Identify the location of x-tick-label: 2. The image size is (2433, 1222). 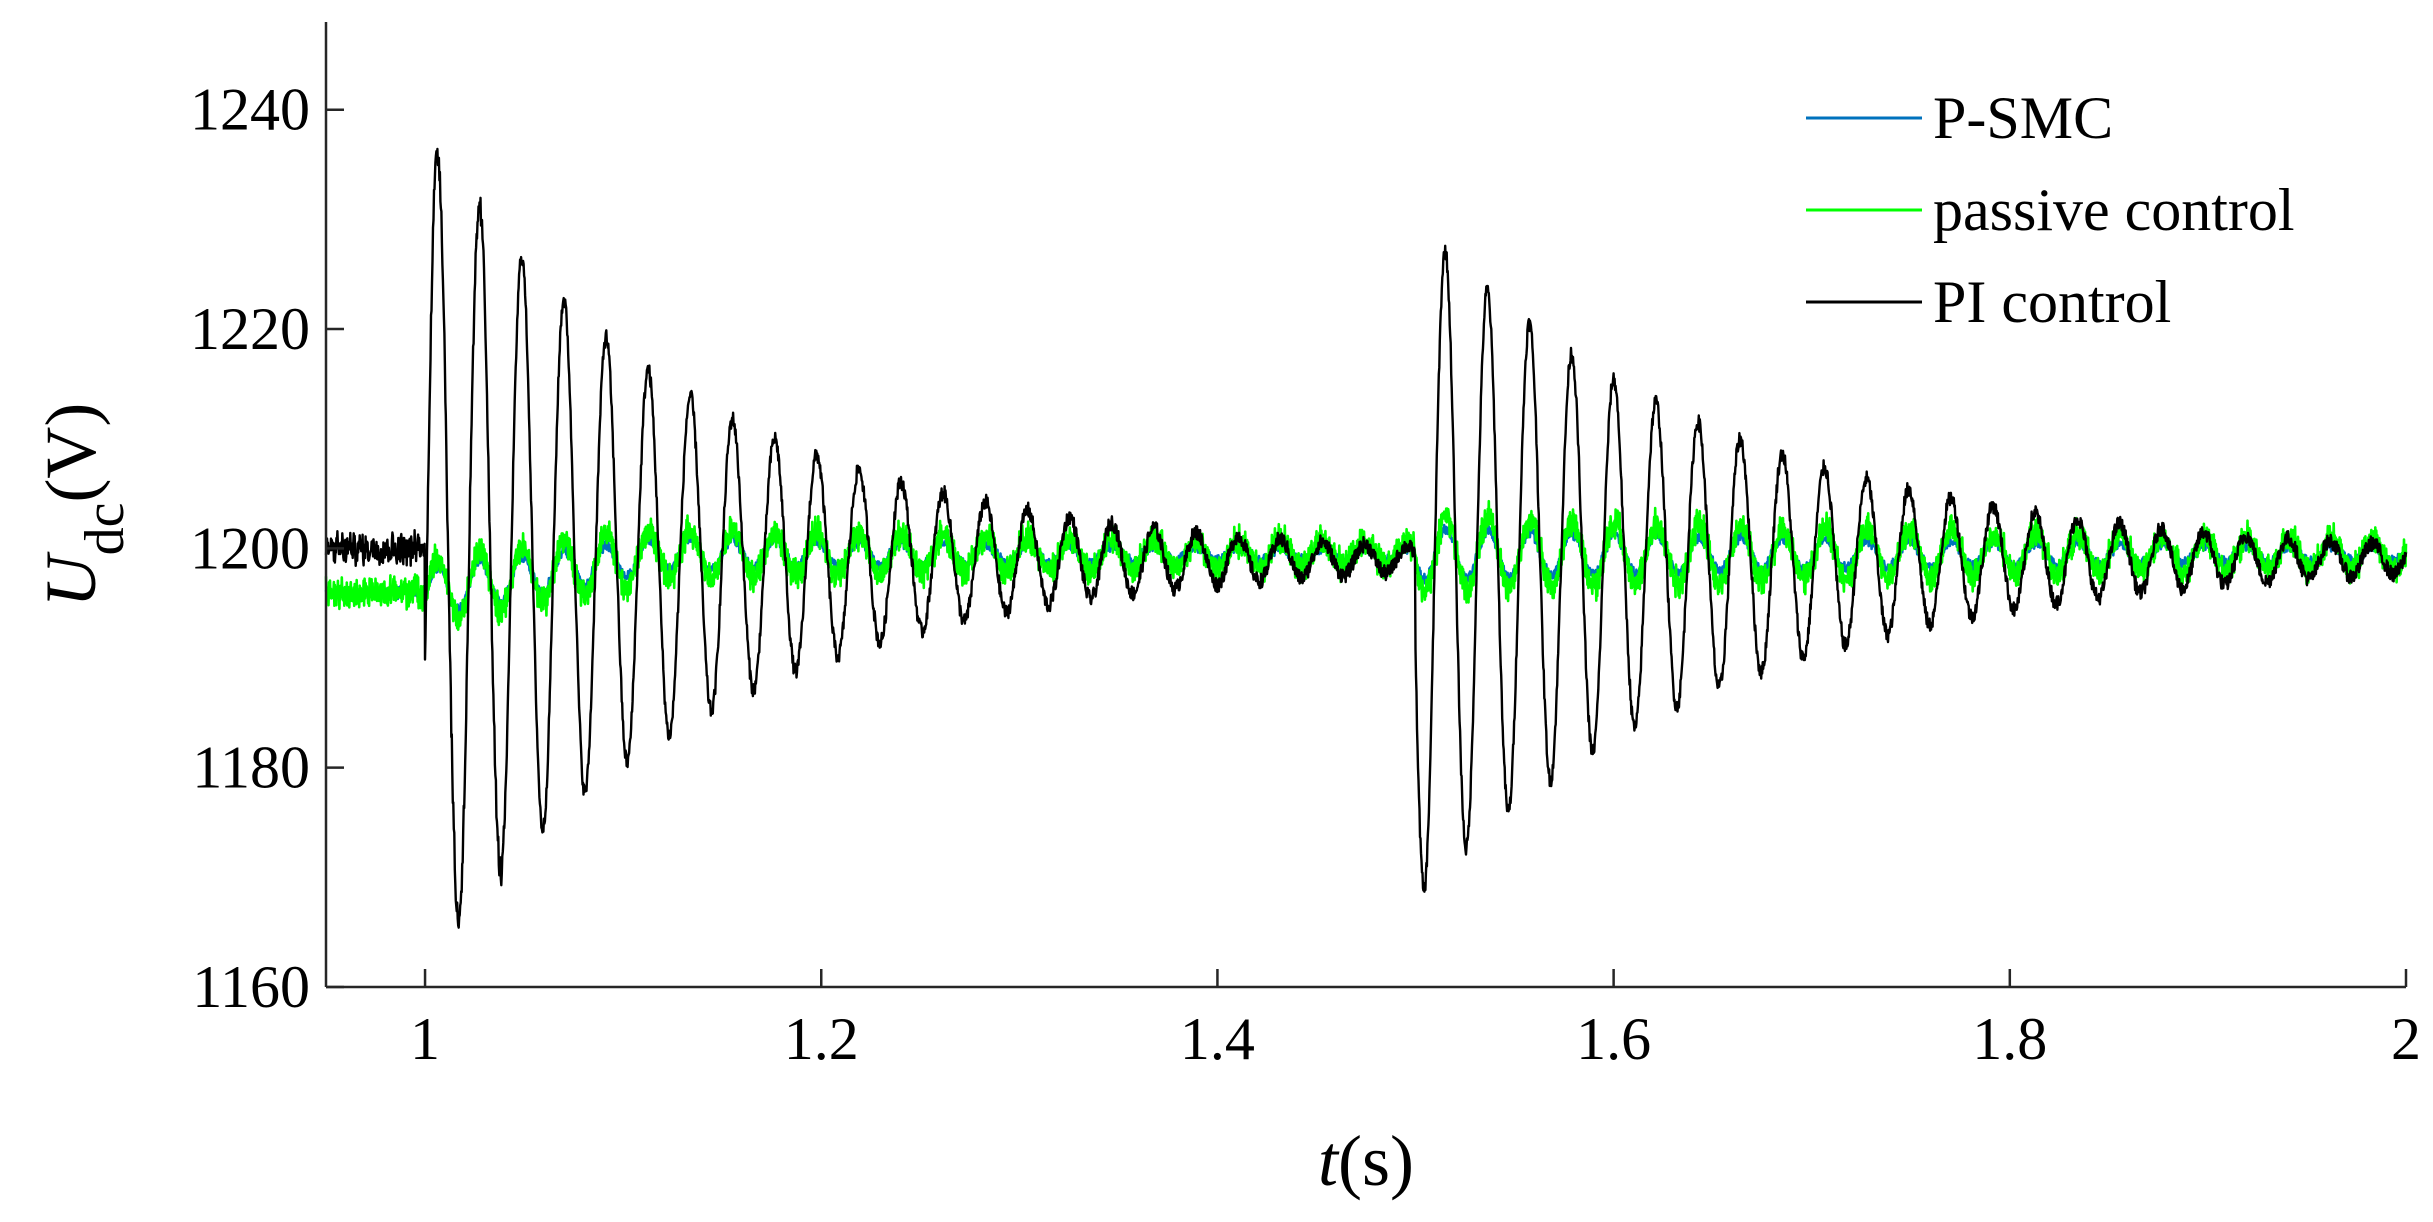
(2406, 1039).